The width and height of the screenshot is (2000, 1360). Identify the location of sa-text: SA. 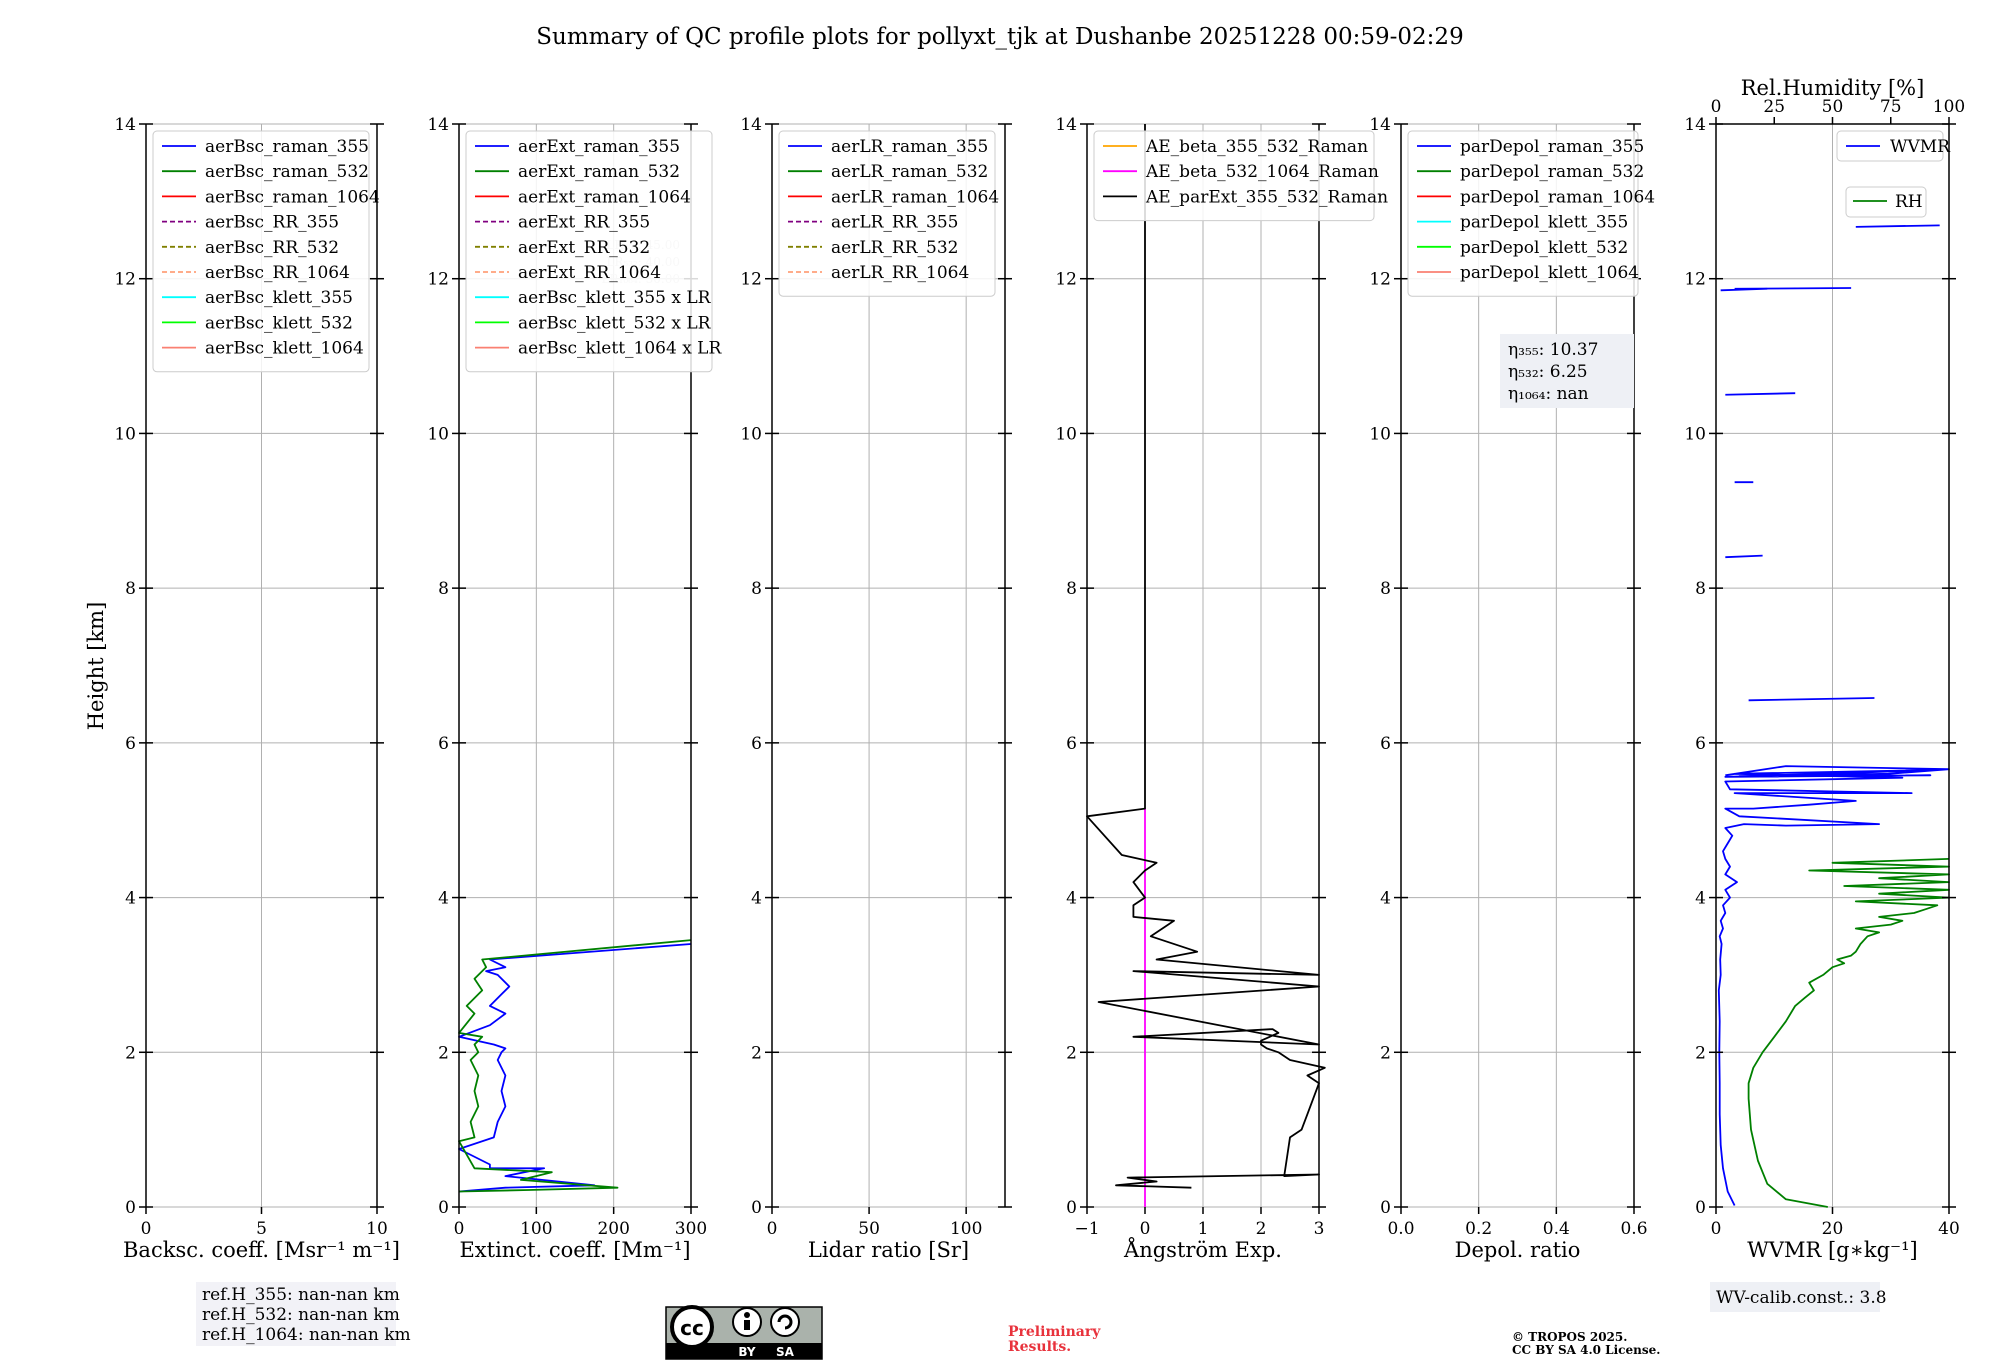
(785, 1352).